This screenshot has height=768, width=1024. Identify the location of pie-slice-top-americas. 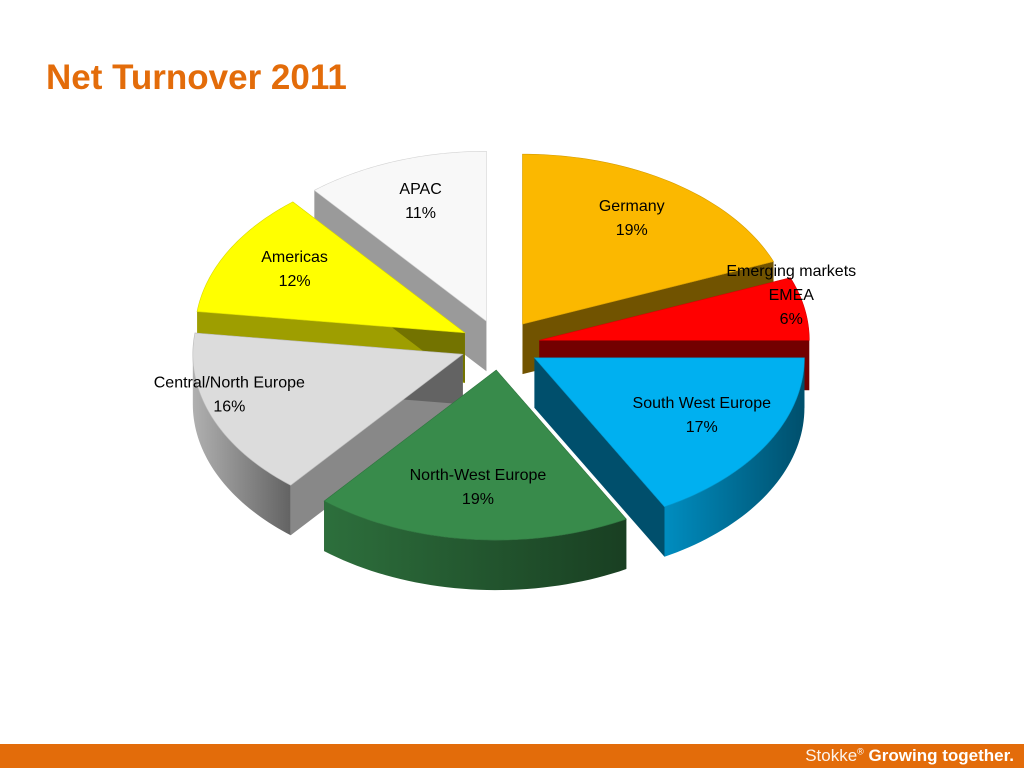
(331, 267).